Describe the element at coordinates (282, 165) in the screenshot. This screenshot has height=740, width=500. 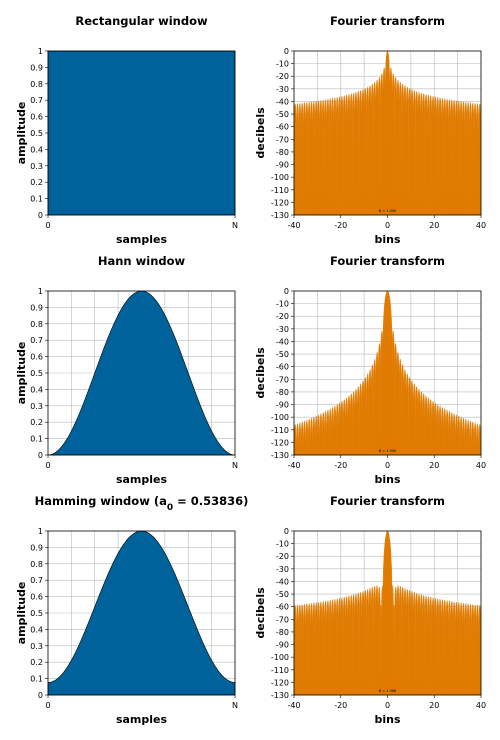
I see `y-tick-label: -90` at that location.